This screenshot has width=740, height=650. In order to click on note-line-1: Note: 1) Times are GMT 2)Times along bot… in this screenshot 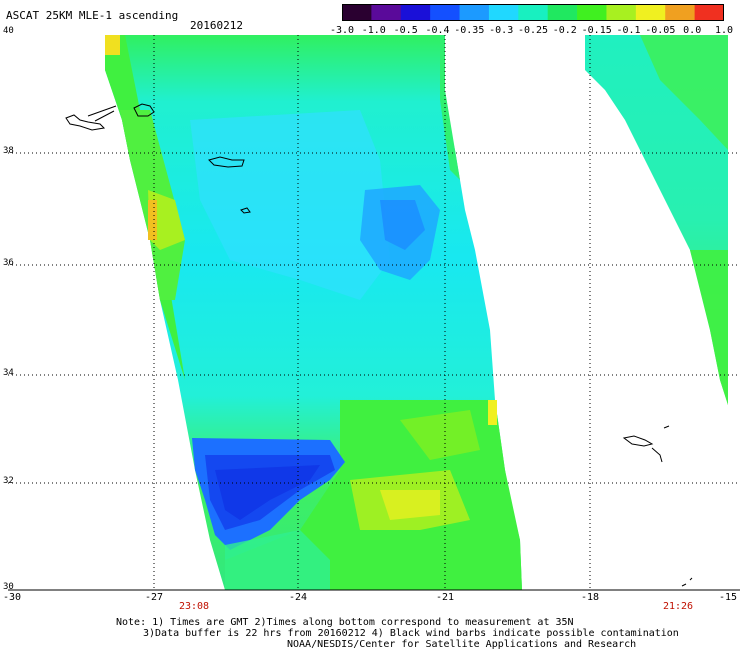, I will do `click(345, 622)`.